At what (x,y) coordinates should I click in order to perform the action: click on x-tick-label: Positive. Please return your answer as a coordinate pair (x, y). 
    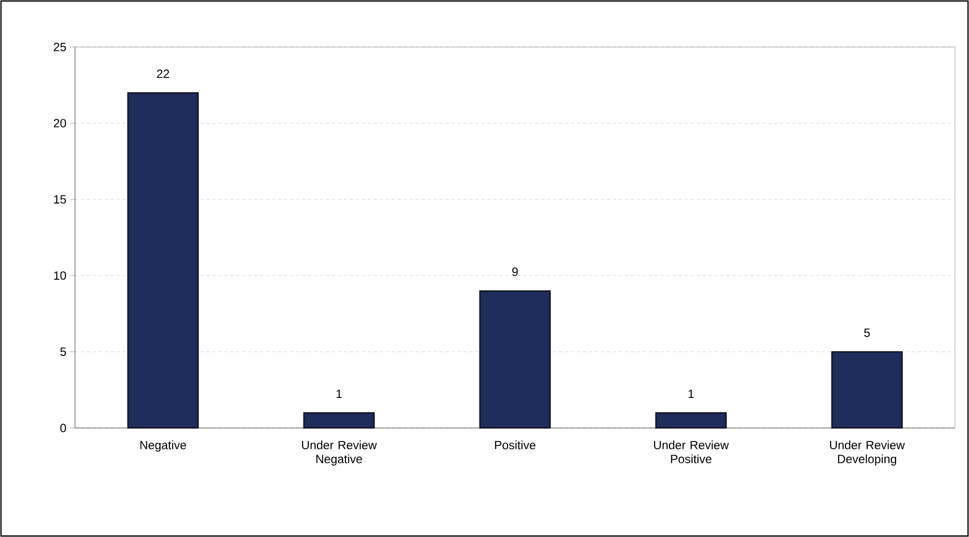
    Looking at the image, I should click on (515, 445).